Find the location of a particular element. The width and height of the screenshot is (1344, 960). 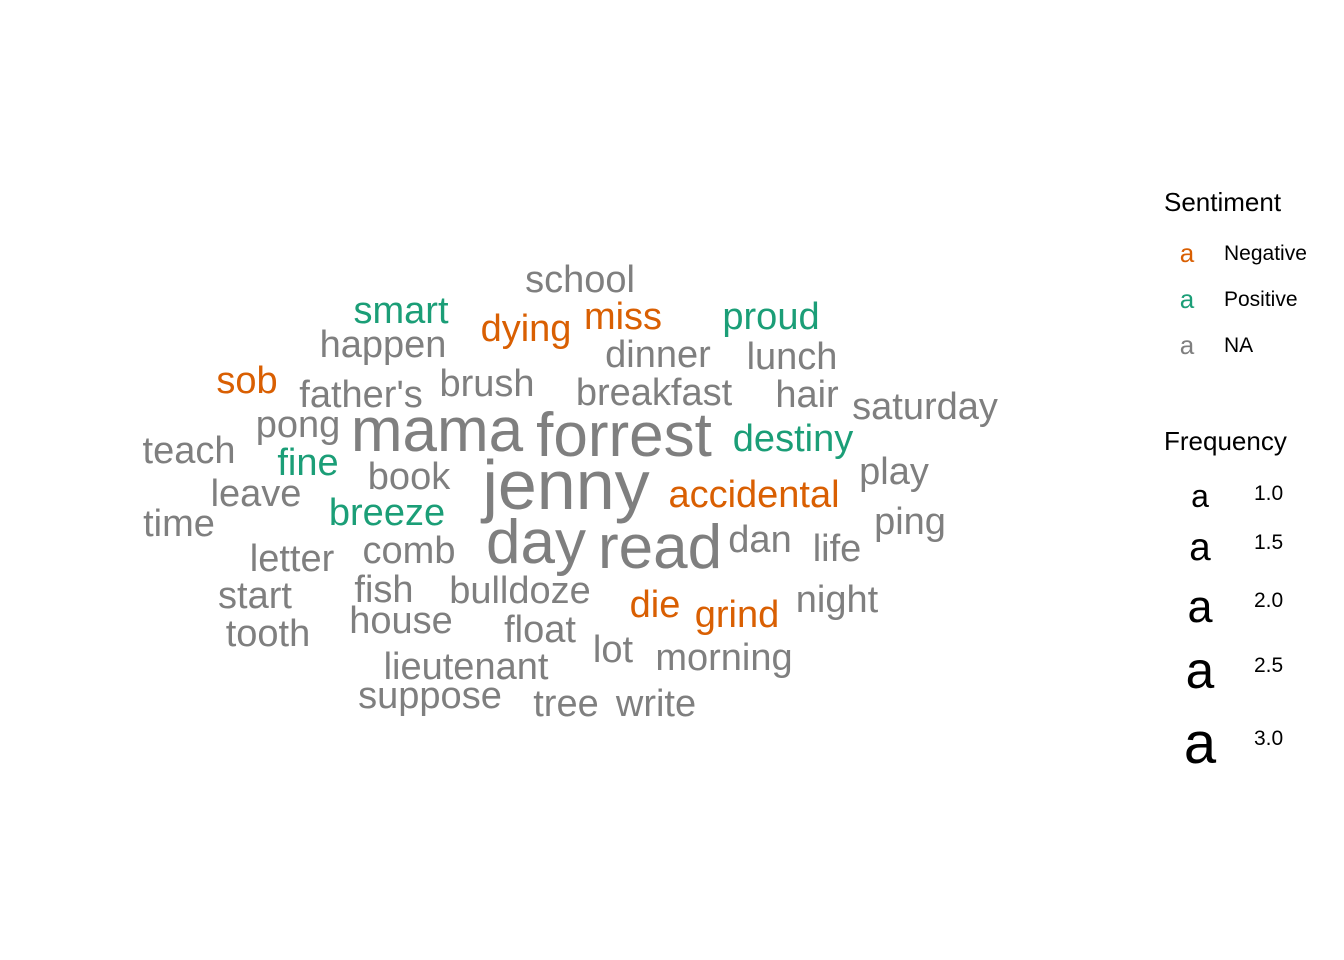

word-morning: morning is located at coordinates (723, 658).